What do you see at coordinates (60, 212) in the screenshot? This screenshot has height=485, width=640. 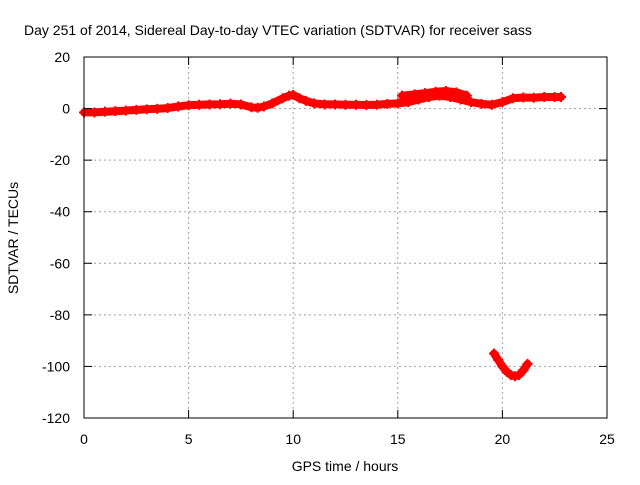 I see `y-tick-label: -40` at bounding box center [60, 212].